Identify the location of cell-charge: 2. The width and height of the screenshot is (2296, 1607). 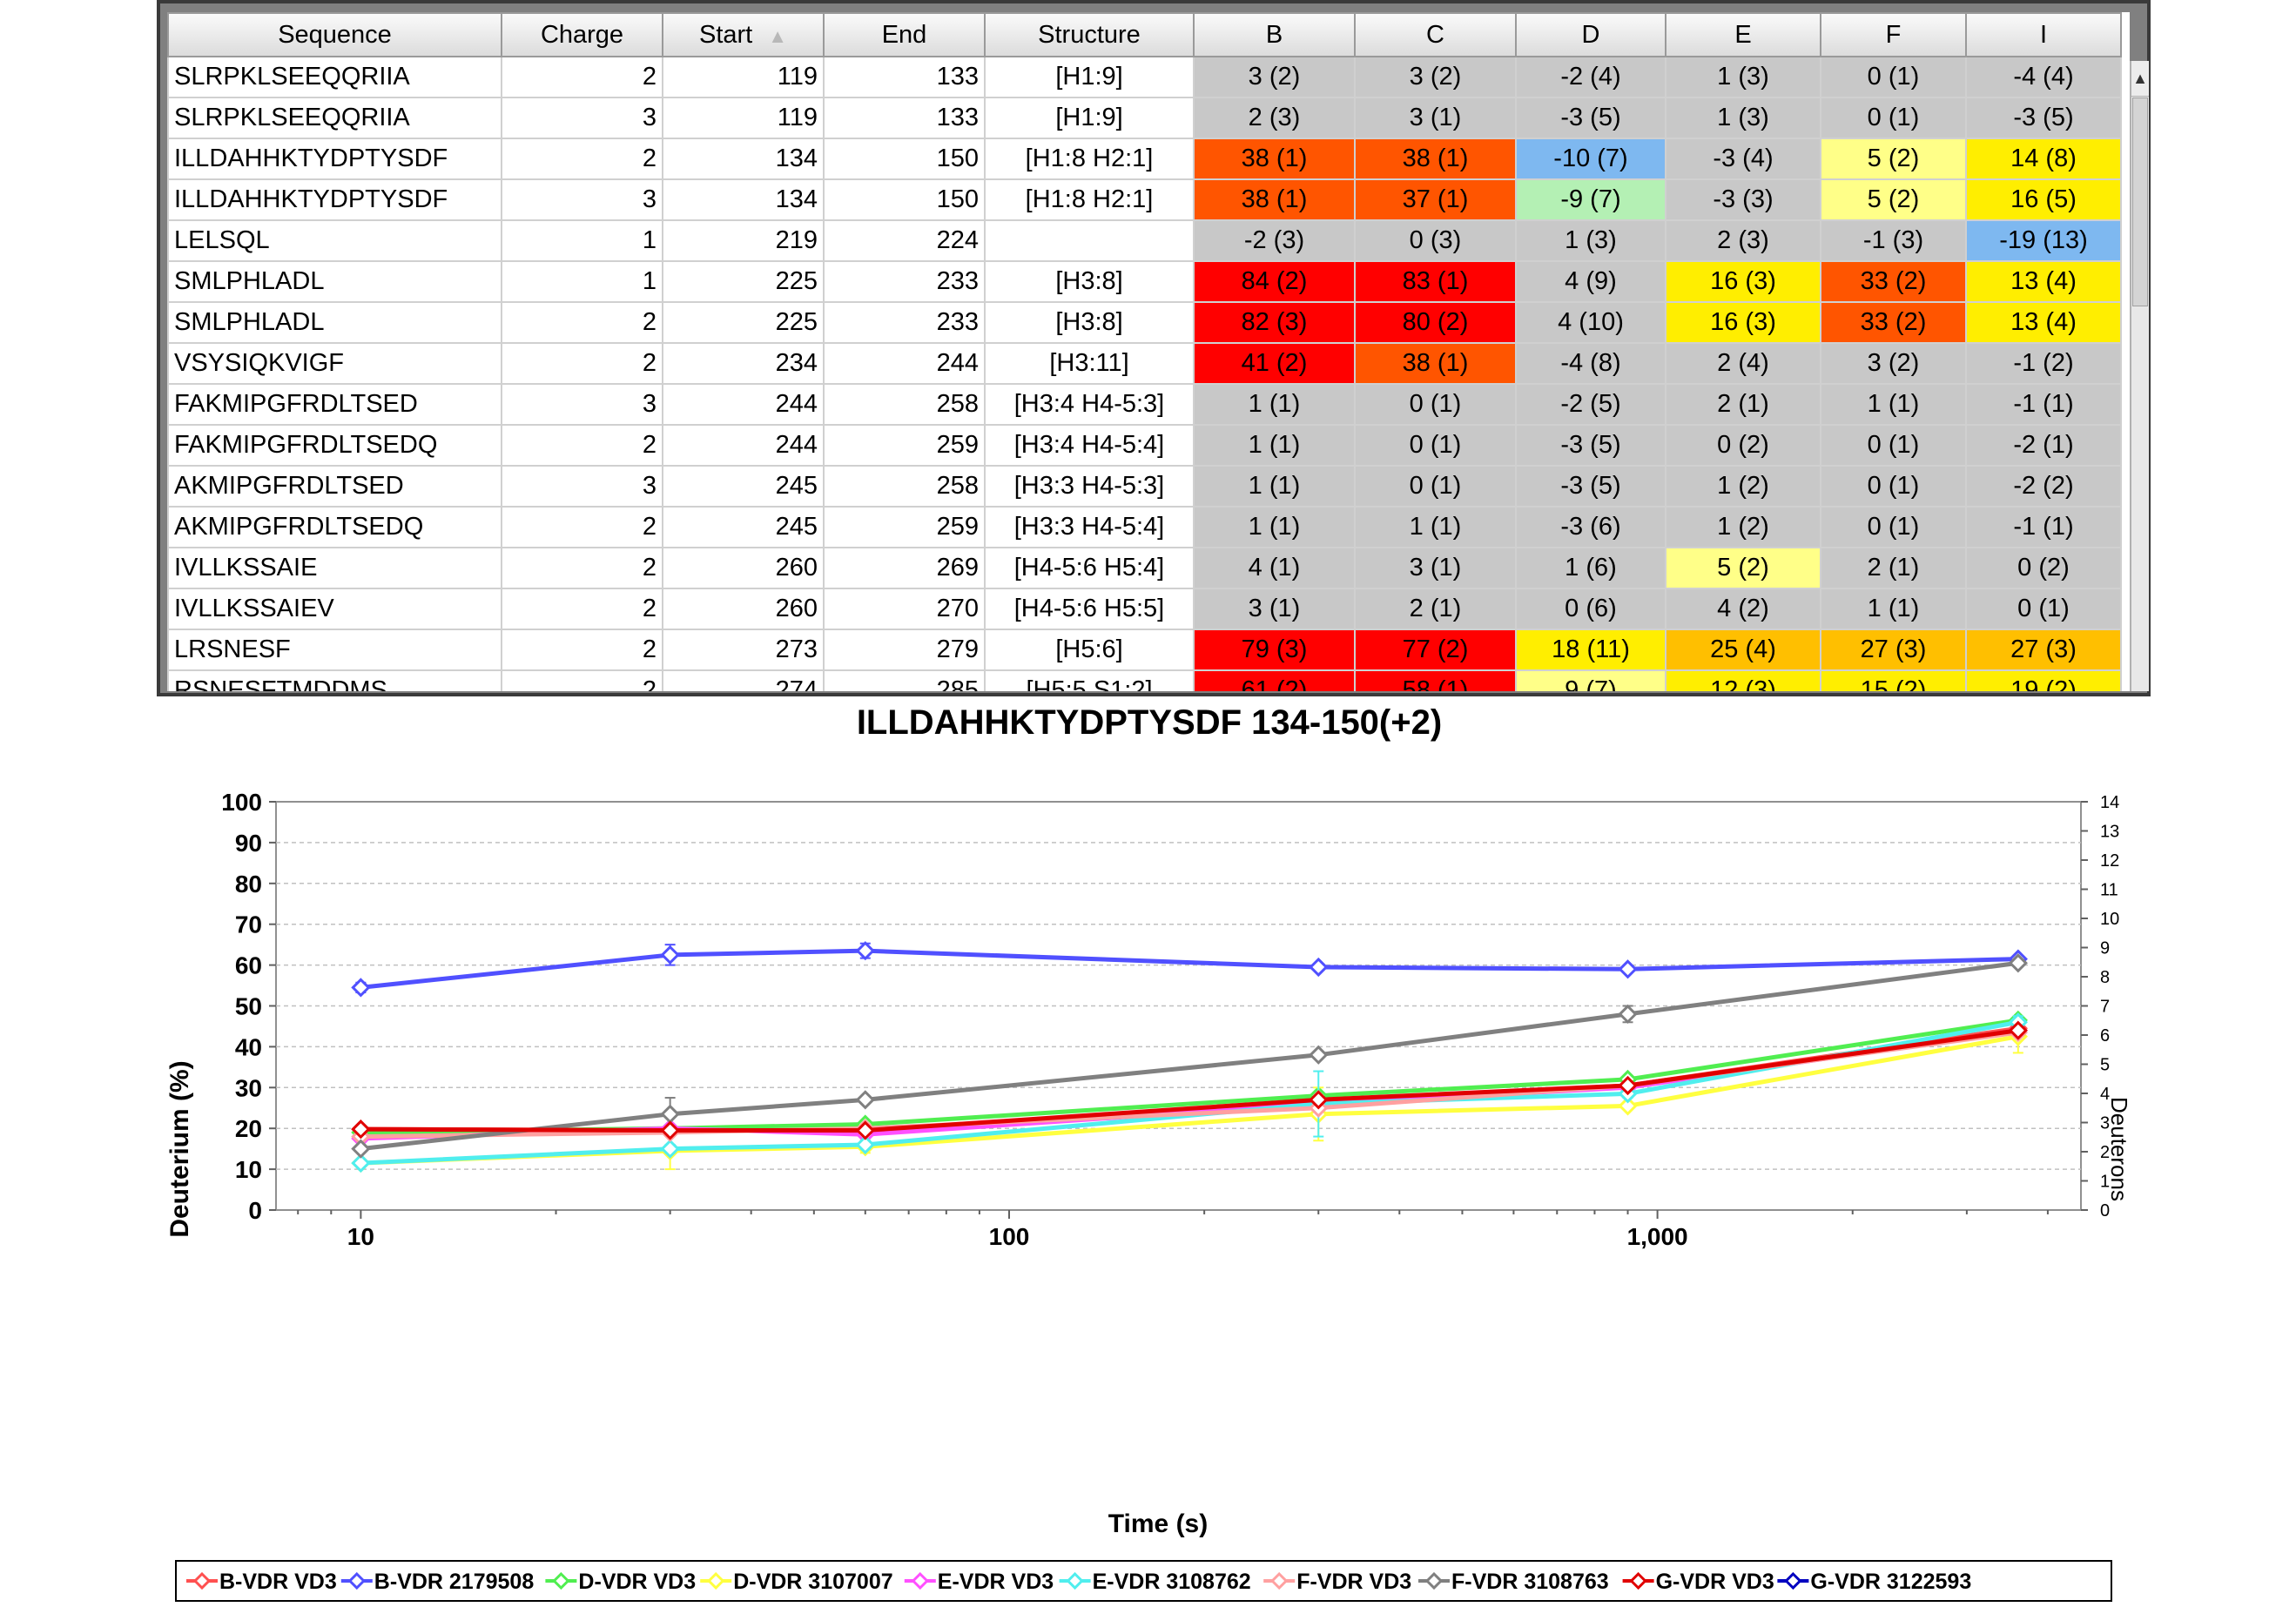
(582, 445).